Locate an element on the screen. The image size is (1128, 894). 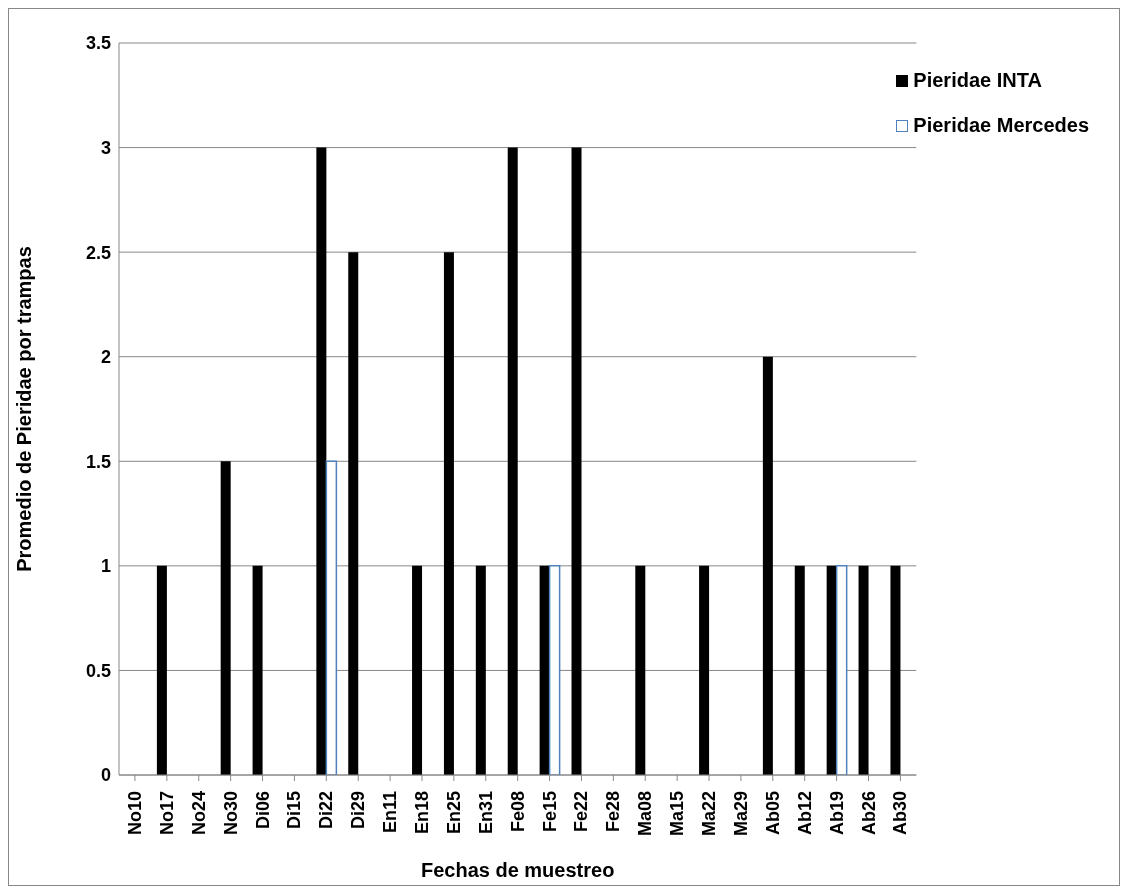
x-tick-label: Ma22 is located at coordinates (709, 814).